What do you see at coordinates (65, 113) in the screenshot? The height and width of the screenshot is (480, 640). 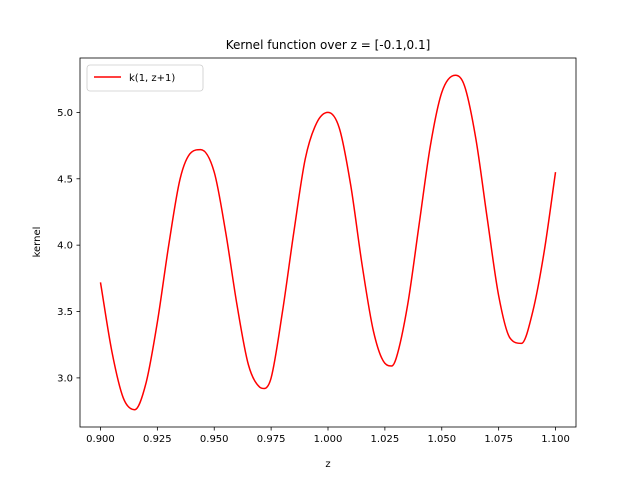 I see `y-tick-label: 5.0` at bounding box center [65, 113].